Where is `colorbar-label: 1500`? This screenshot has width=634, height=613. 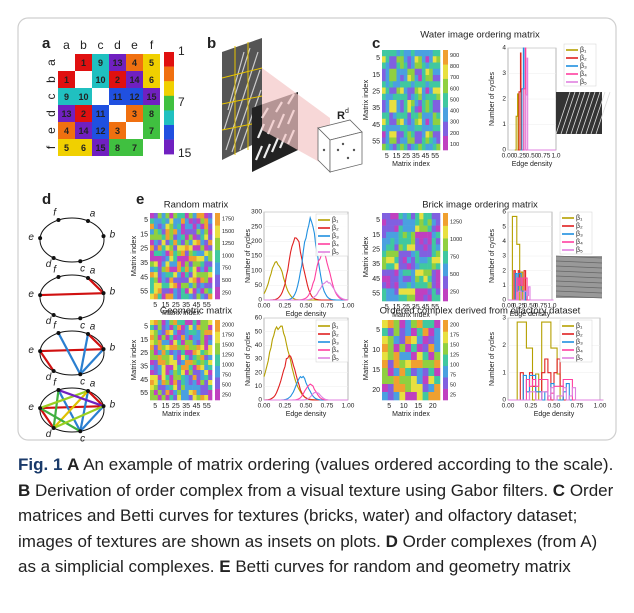 colorbar-label: 1500 is located at coordinates (228, 232).